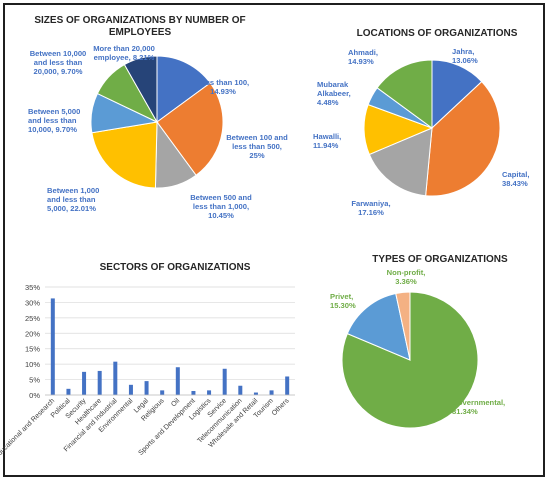 Image resolution: width=550 pixels, height=482 pixels. Describe the element at coordinates (406, 277) in the screenshot. I see `chart4-label-2: Non-profit, 3.36%` at that location.